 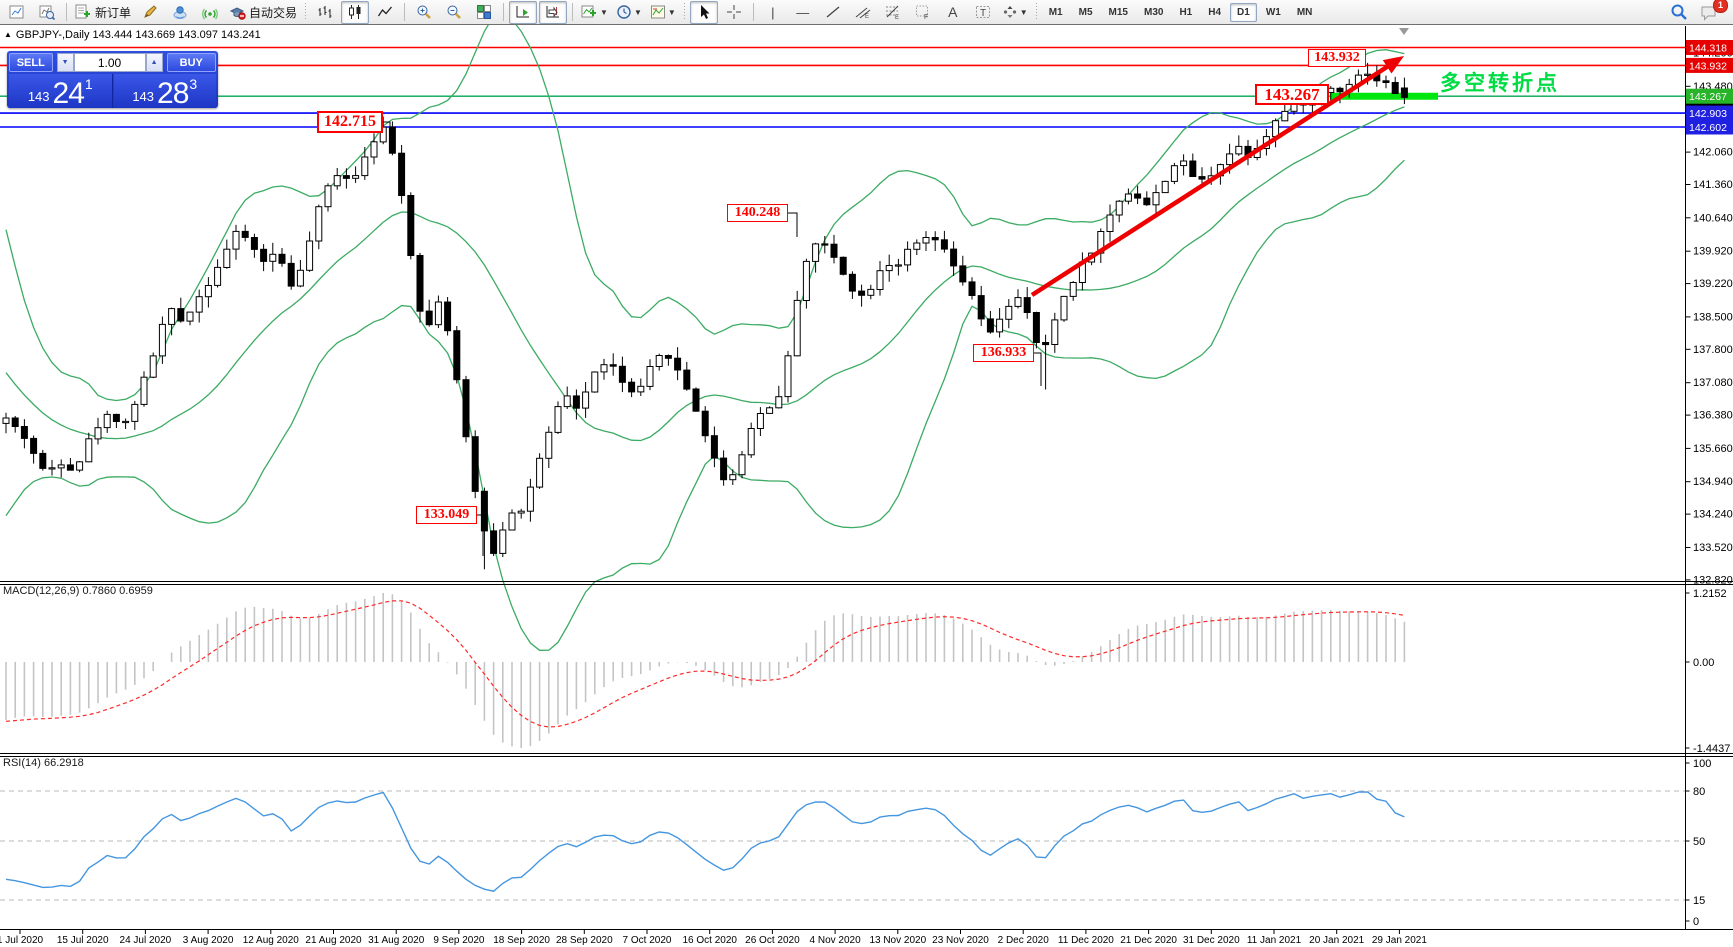 I want to click on svg-text: F, so click(x=926, y=17).